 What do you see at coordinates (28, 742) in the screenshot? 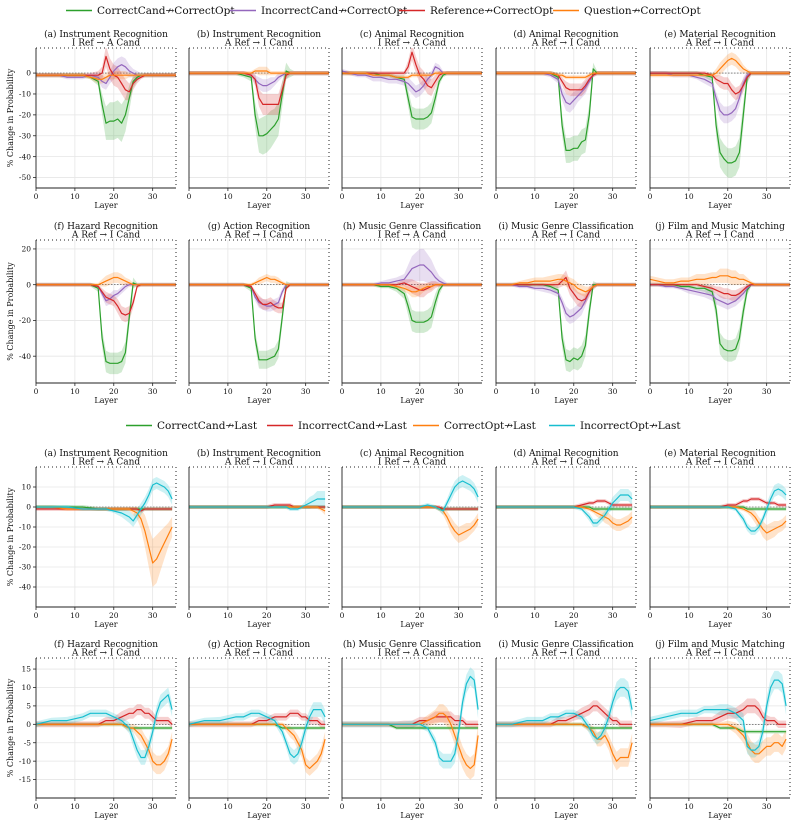
I see `y-tick-label: -5` at bounding box center [28, 742].